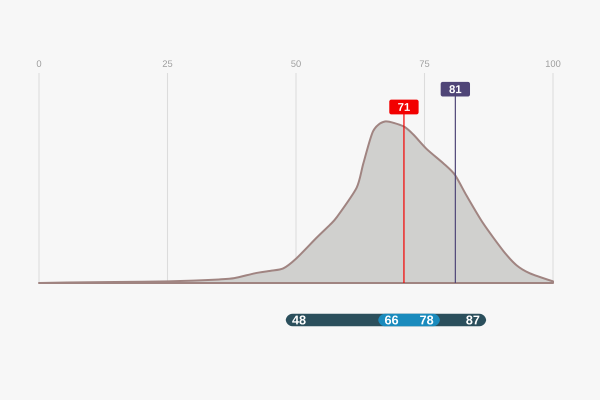 The image size is (600, 400). I want to click on x-tick-label: 0, so click(39, 63).